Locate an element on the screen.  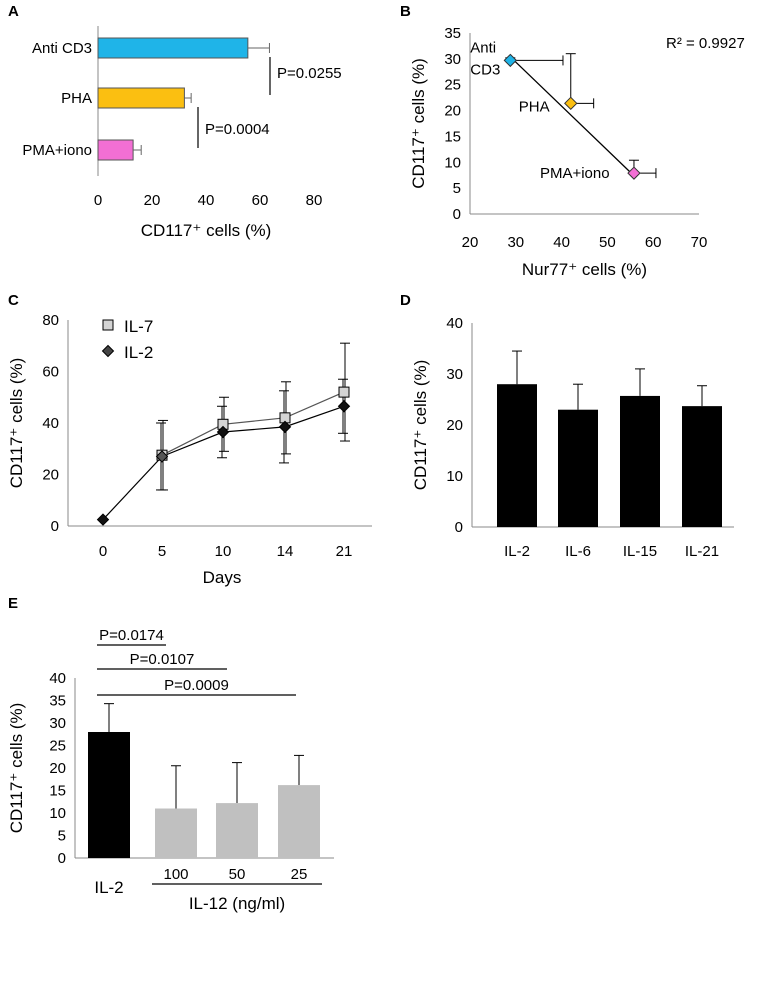
panel-e-y-tick: 25 is located at coordinates (57, 746).